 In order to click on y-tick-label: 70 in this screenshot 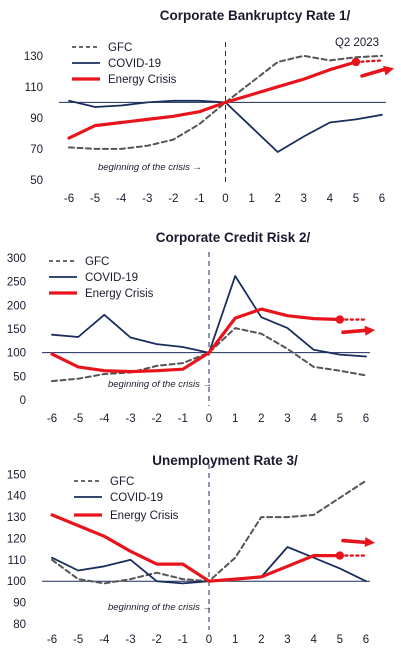, I will do `click(36, 150)`.